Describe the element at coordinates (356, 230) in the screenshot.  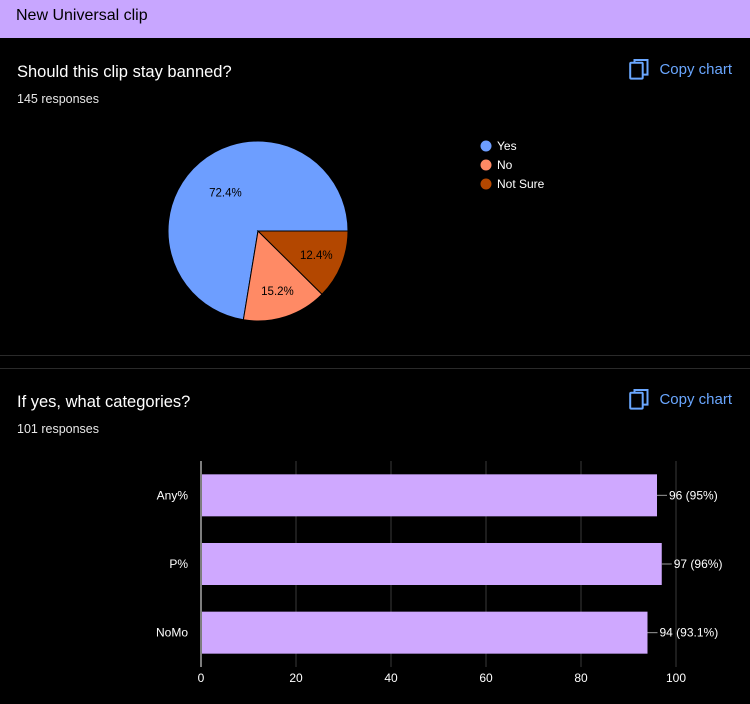
I see `pie-chart: 72.4% 15.2% 12.4% Yes No Not Sure` at that location.